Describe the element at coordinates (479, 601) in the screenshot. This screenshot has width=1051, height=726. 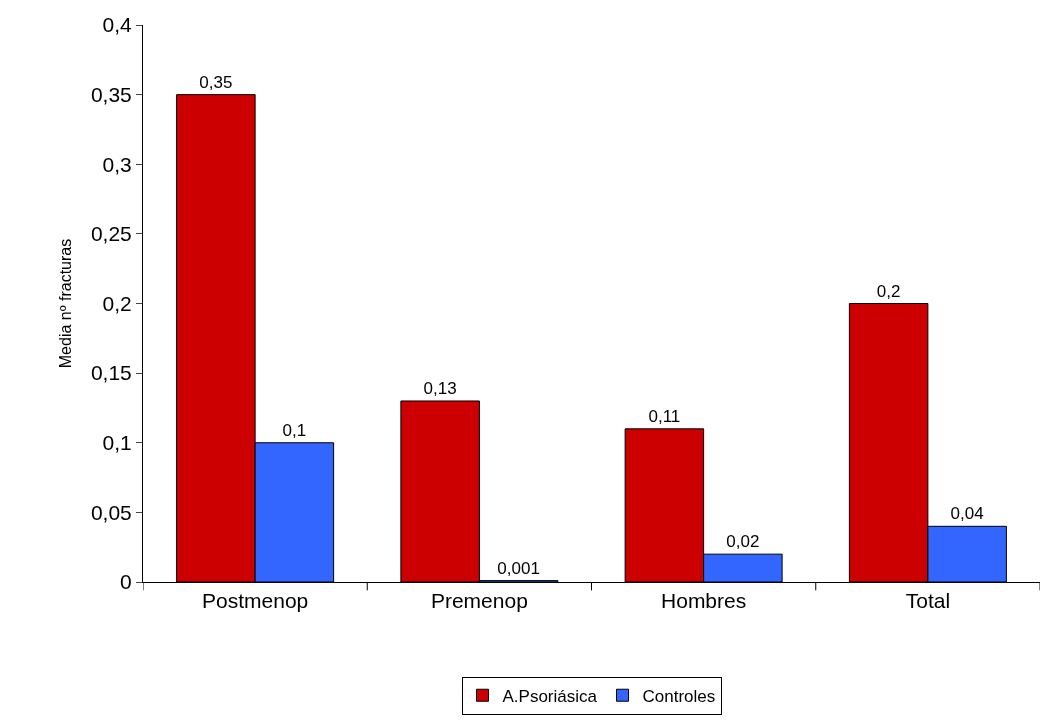
I see `x-tick-label: Premenop` at that location.